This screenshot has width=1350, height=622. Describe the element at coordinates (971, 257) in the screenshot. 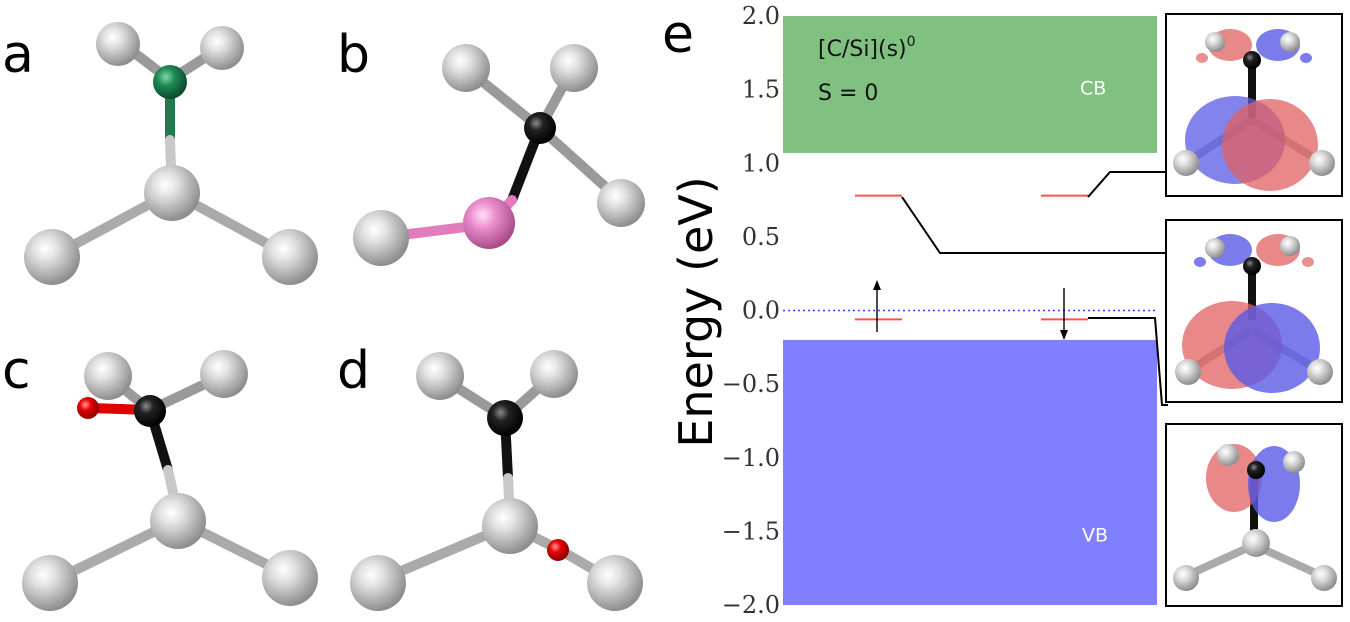

I see `defect-levels` at that location.